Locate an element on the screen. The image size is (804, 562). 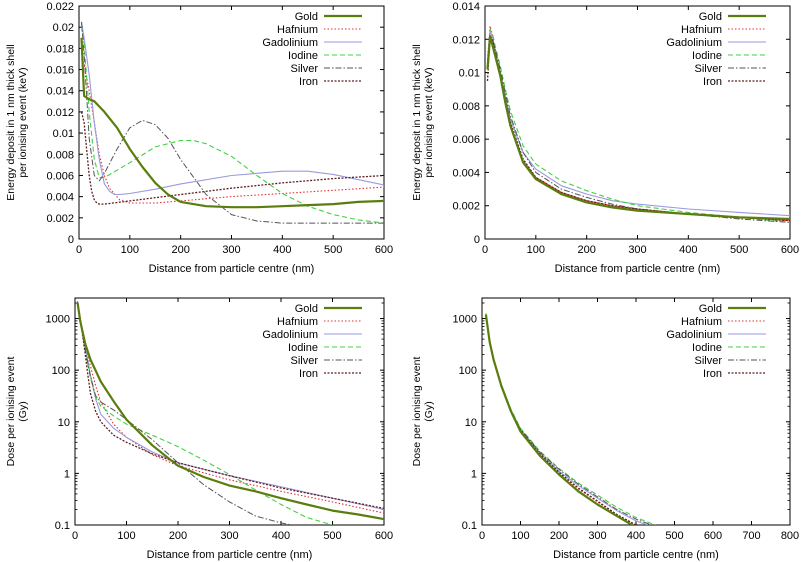
y-tick-label: 0.016 is located at coordinates (60, 71).